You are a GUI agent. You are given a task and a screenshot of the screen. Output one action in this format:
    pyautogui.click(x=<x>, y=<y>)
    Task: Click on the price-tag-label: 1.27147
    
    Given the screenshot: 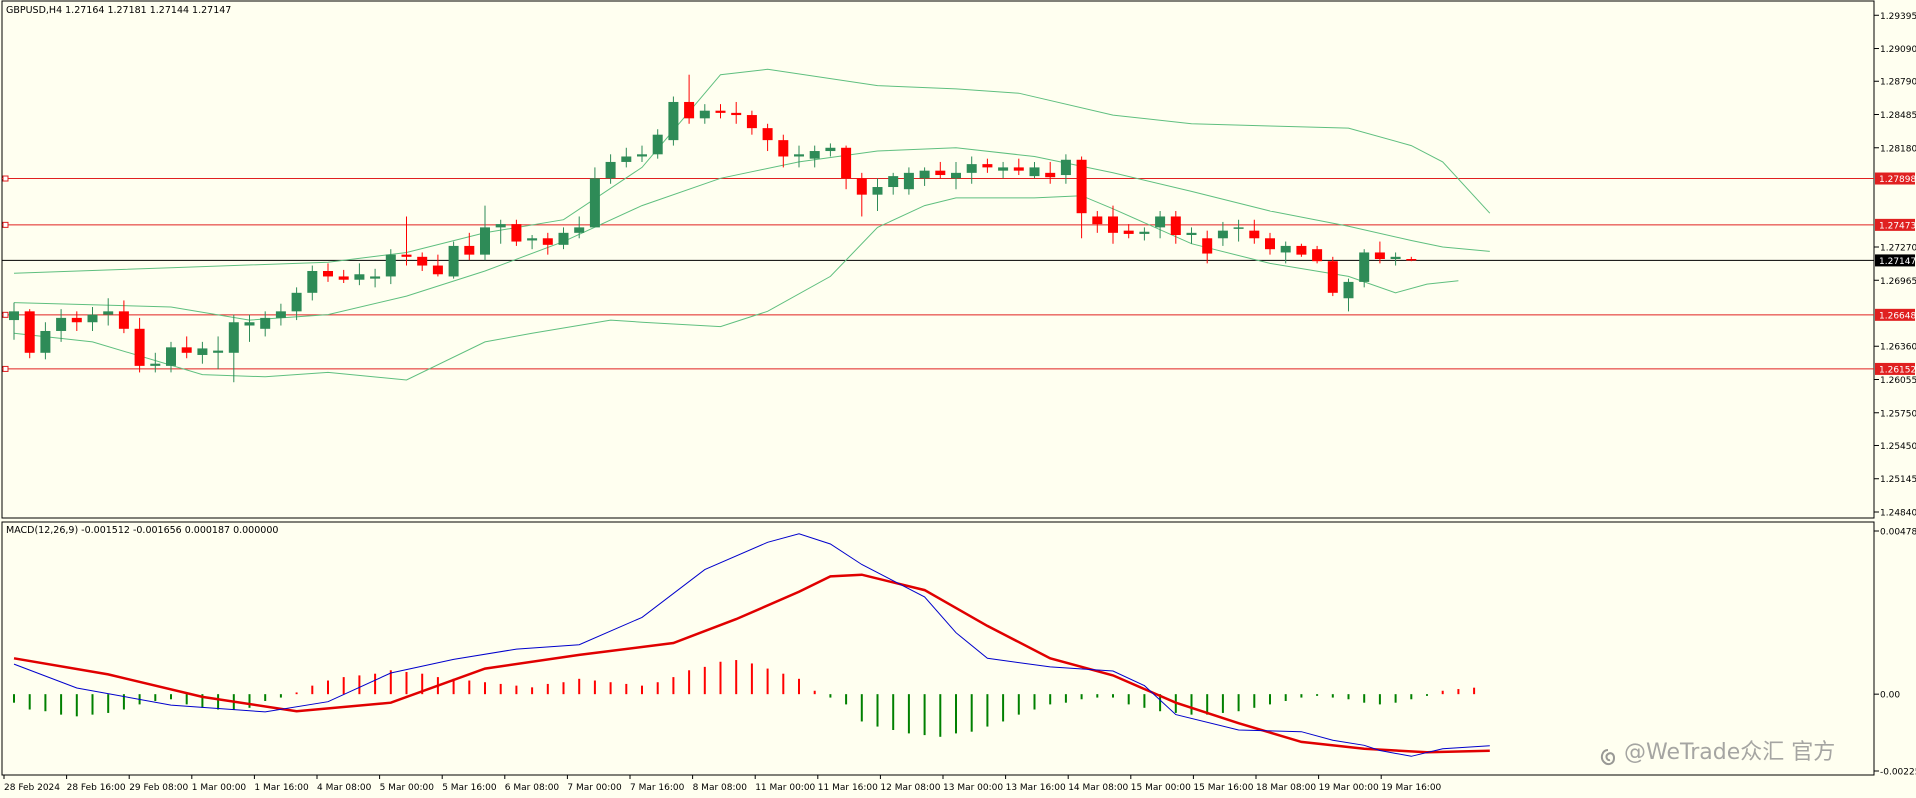 What is the action you would take?
    pyautogui.click(x=1897, y=262)
    